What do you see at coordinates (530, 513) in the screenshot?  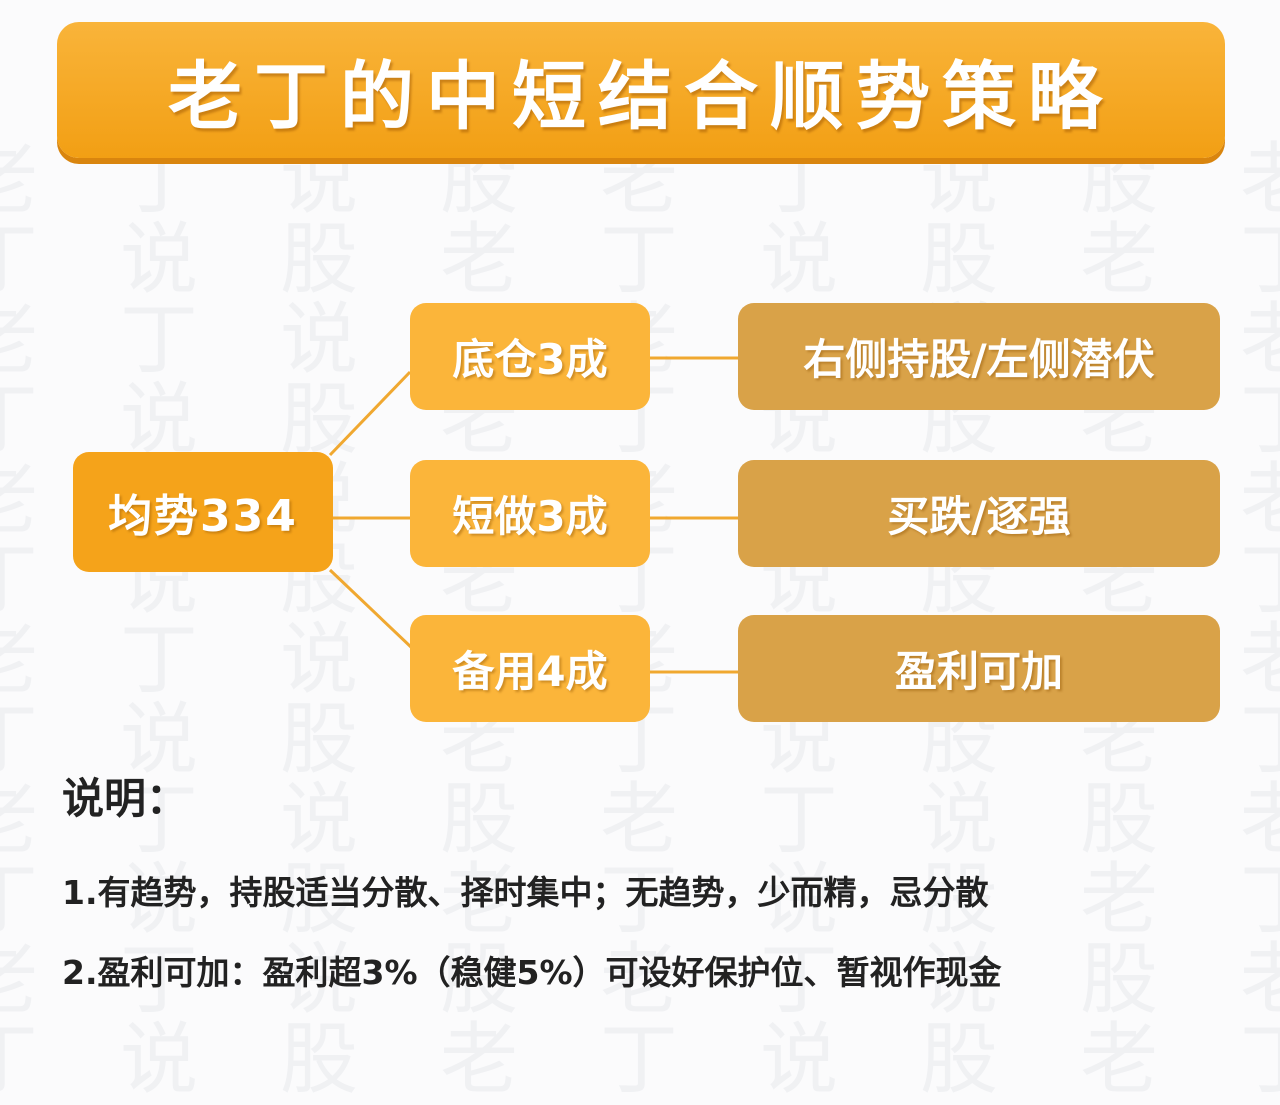 I see `branch-node-short: 短做3成` at bounding box center [530, 513].